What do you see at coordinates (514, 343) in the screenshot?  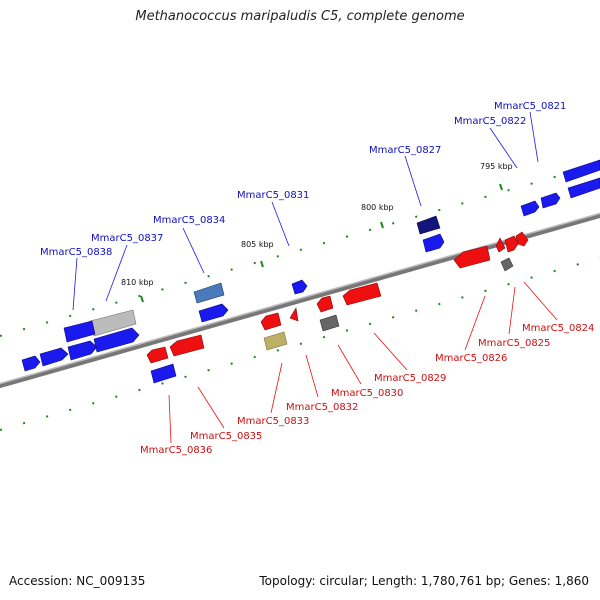 I see `gene-label-0825: MmarC5_0825` at bounding box center [514, 343].